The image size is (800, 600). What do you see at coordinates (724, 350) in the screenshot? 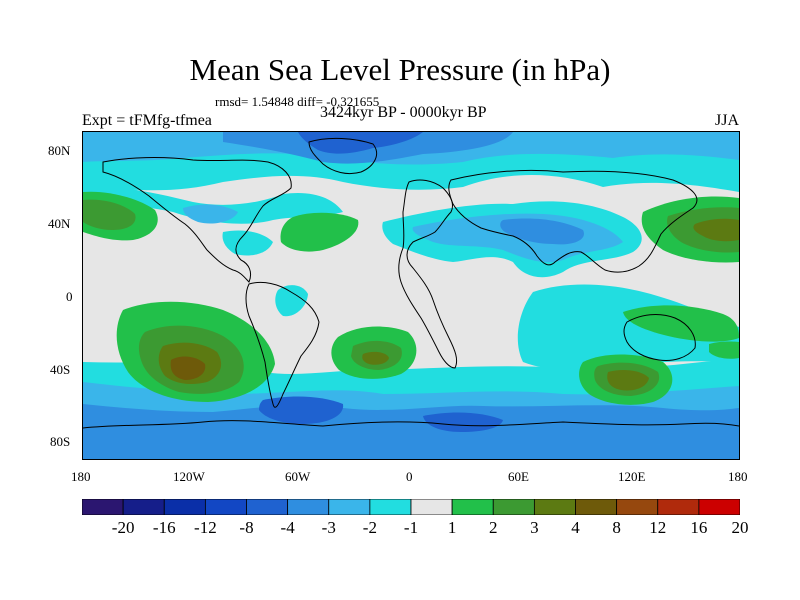
I see `south-pacific-far-east-high` at bounding box center [724, 350].